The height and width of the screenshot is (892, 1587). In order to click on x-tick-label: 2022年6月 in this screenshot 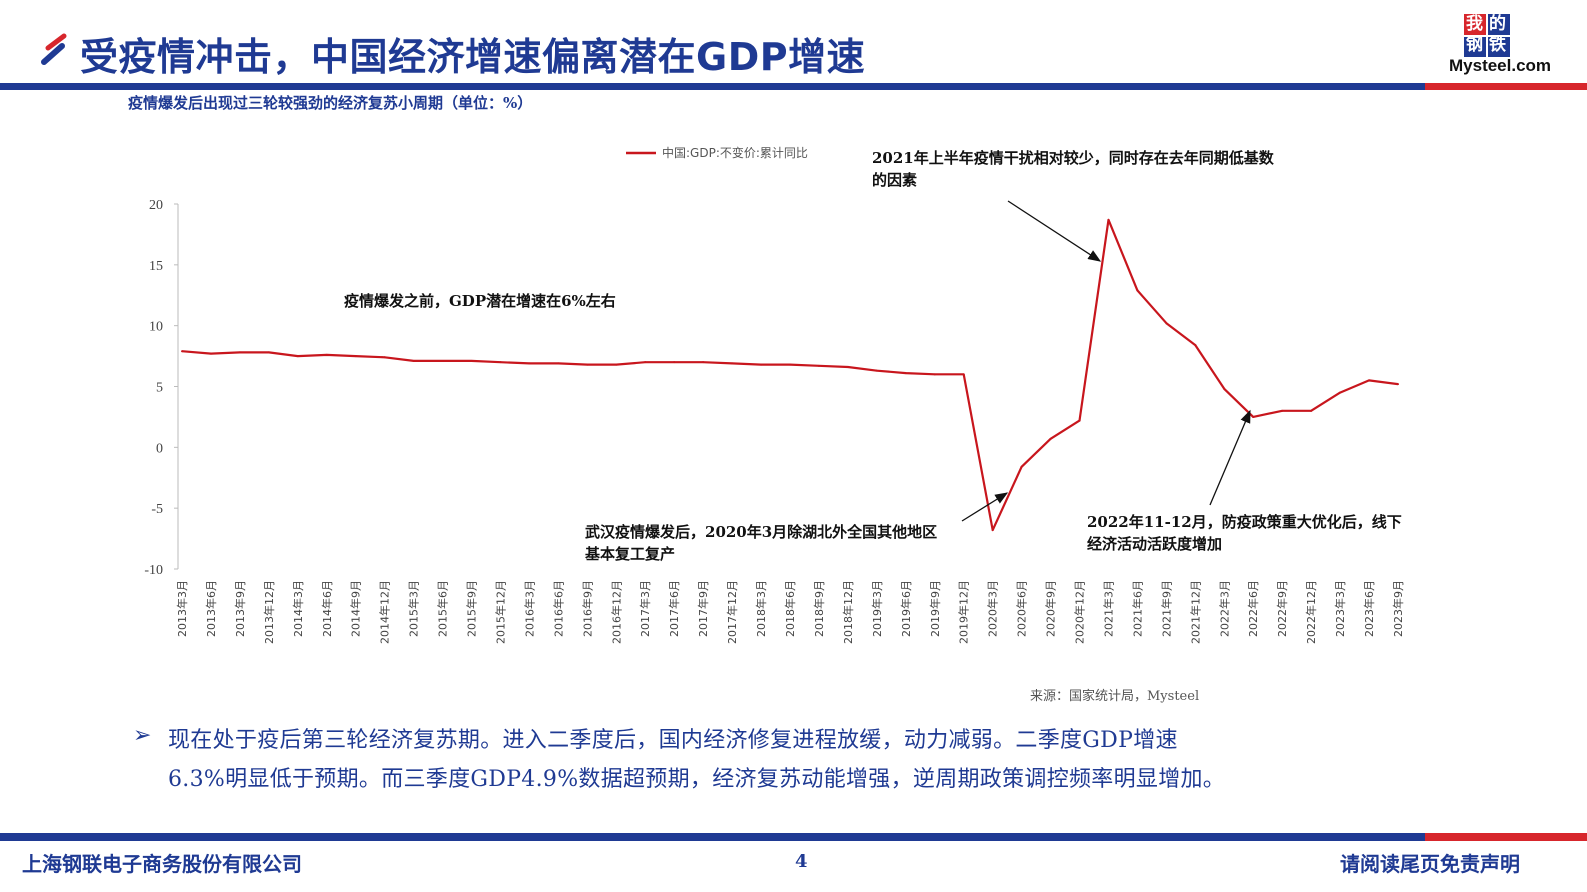, I will do `click(1253, 608)`.